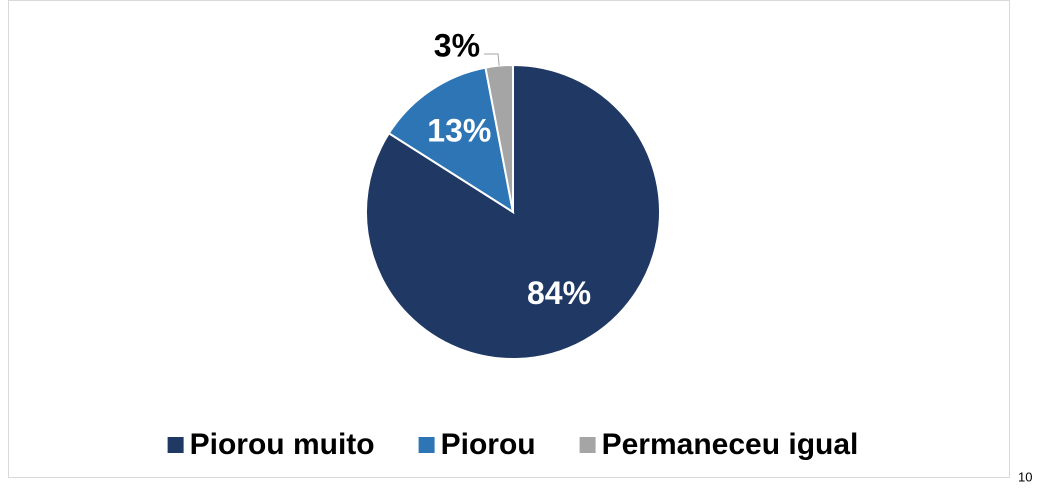 Image resolution: width=1041 pixels, height=491 pixels. What do you see at coordinates (282, 444) in the screenshot?
I see `legend-label: Piorou muito` at bounding box center [282, 444].